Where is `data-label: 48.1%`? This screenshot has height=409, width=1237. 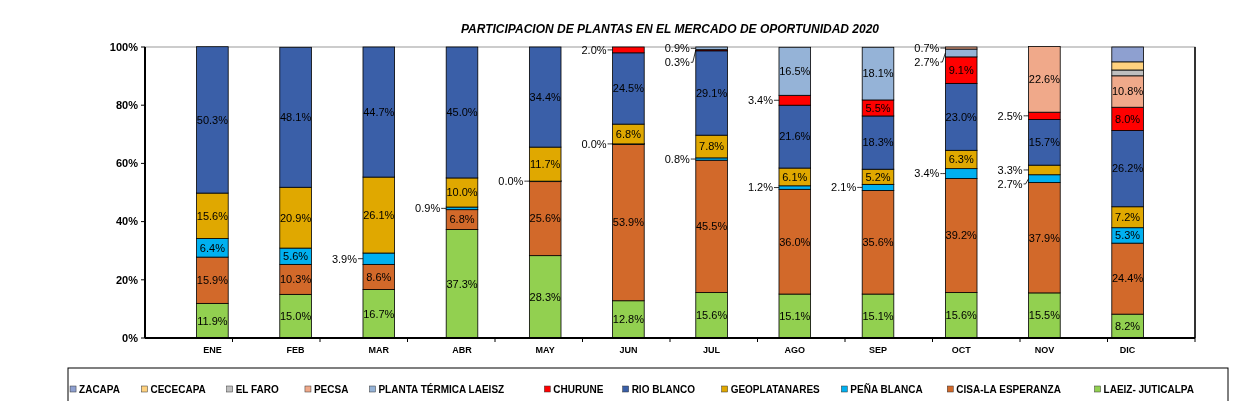
data-label: 48.1% is located at coordinates (295, 117).